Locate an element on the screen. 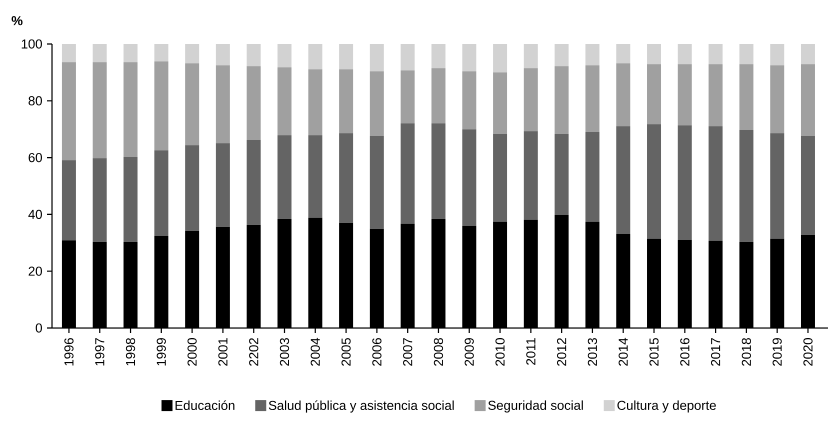 The width and height of the screenshot is (828, 422). legend-label: Seguridad social is located at coordinates (535, 406).